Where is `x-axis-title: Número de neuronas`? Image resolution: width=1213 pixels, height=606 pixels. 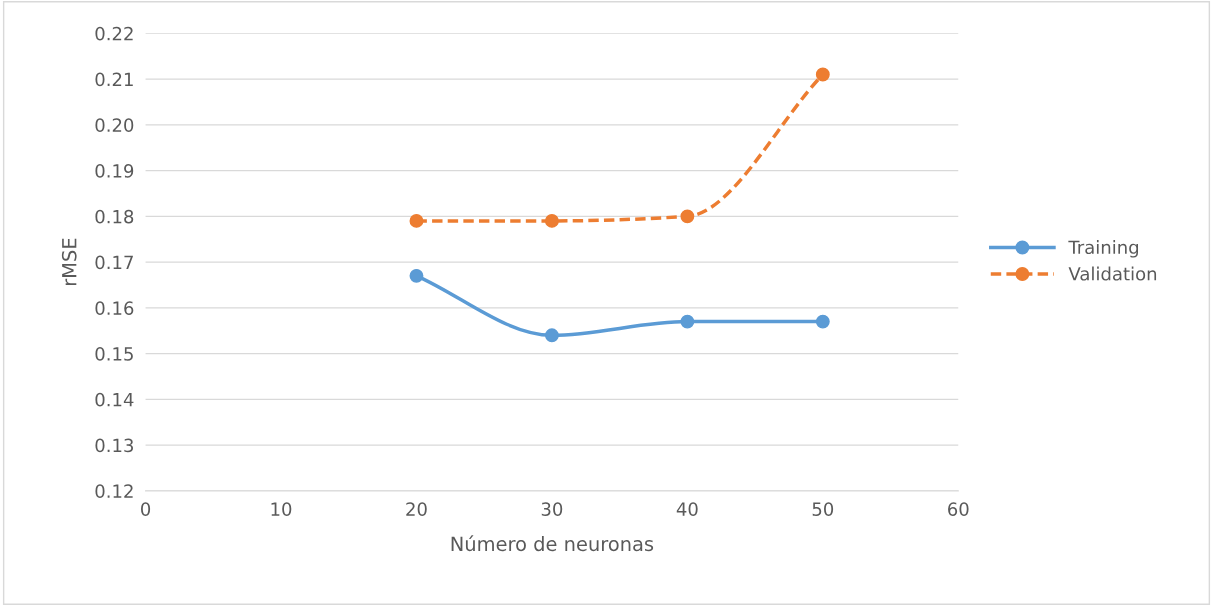 x-axis-title: Número de neuronas is located at coordinates (552, 543).